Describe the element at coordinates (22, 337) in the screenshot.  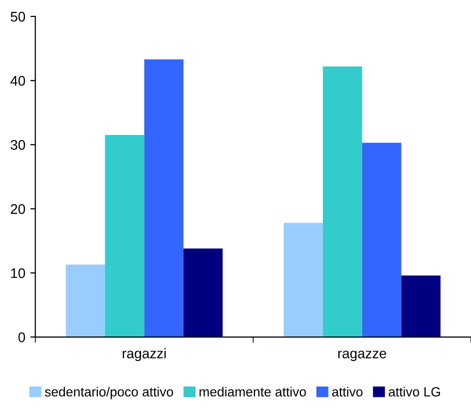
I see `y-tick-label: 0` at that location.